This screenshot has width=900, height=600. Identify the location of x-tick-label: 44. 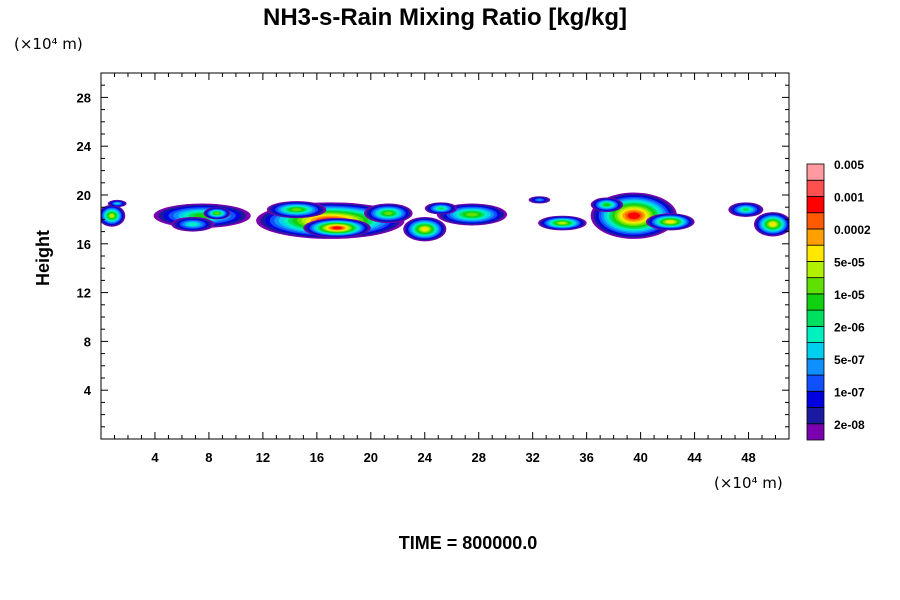
(694, 457).